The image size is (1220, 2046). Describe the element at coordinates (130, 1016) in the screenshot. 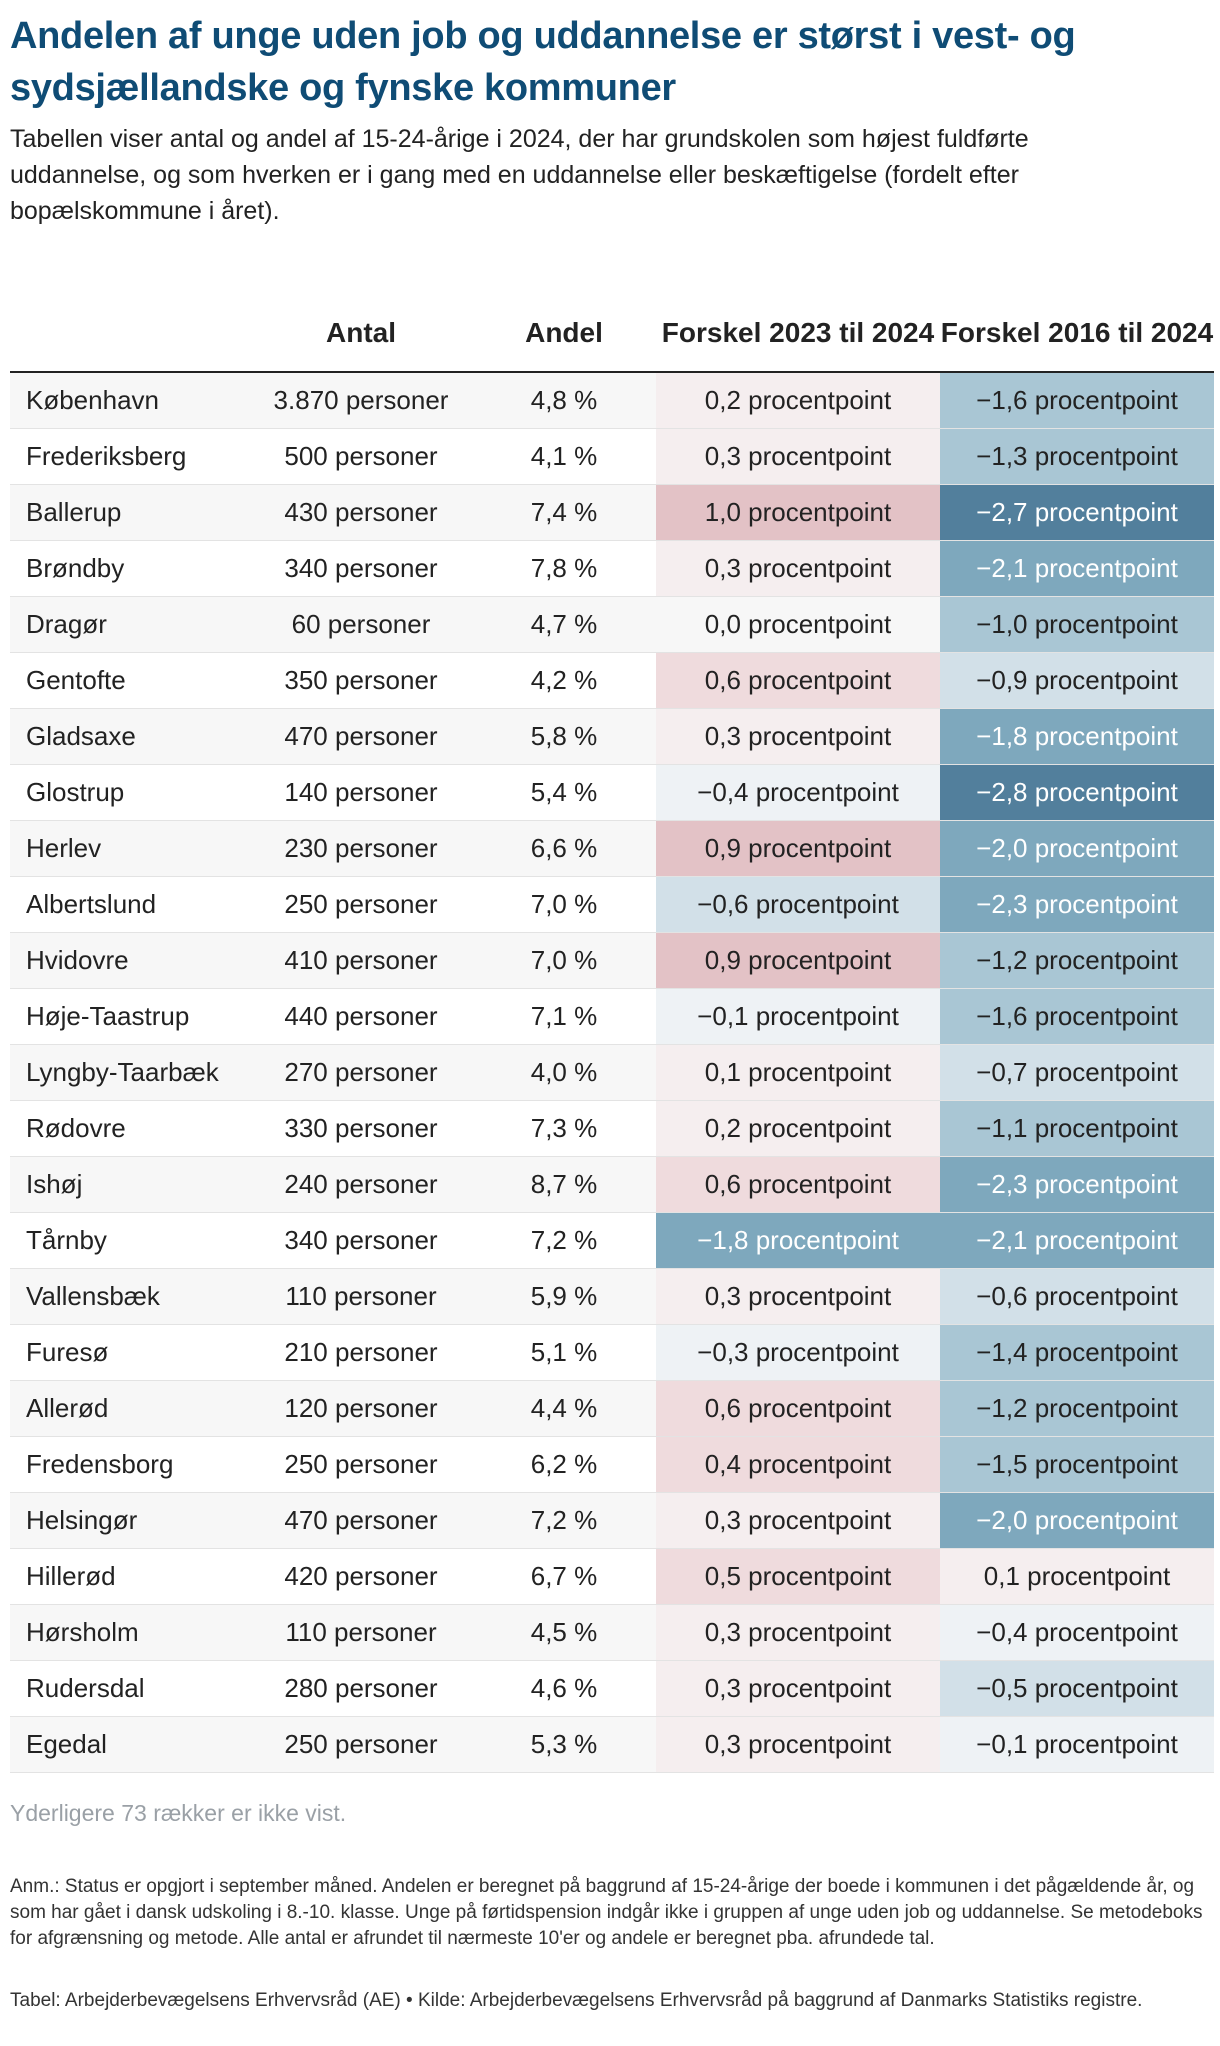

I see `cell-kommune: Høje-Taastrup` at that location.